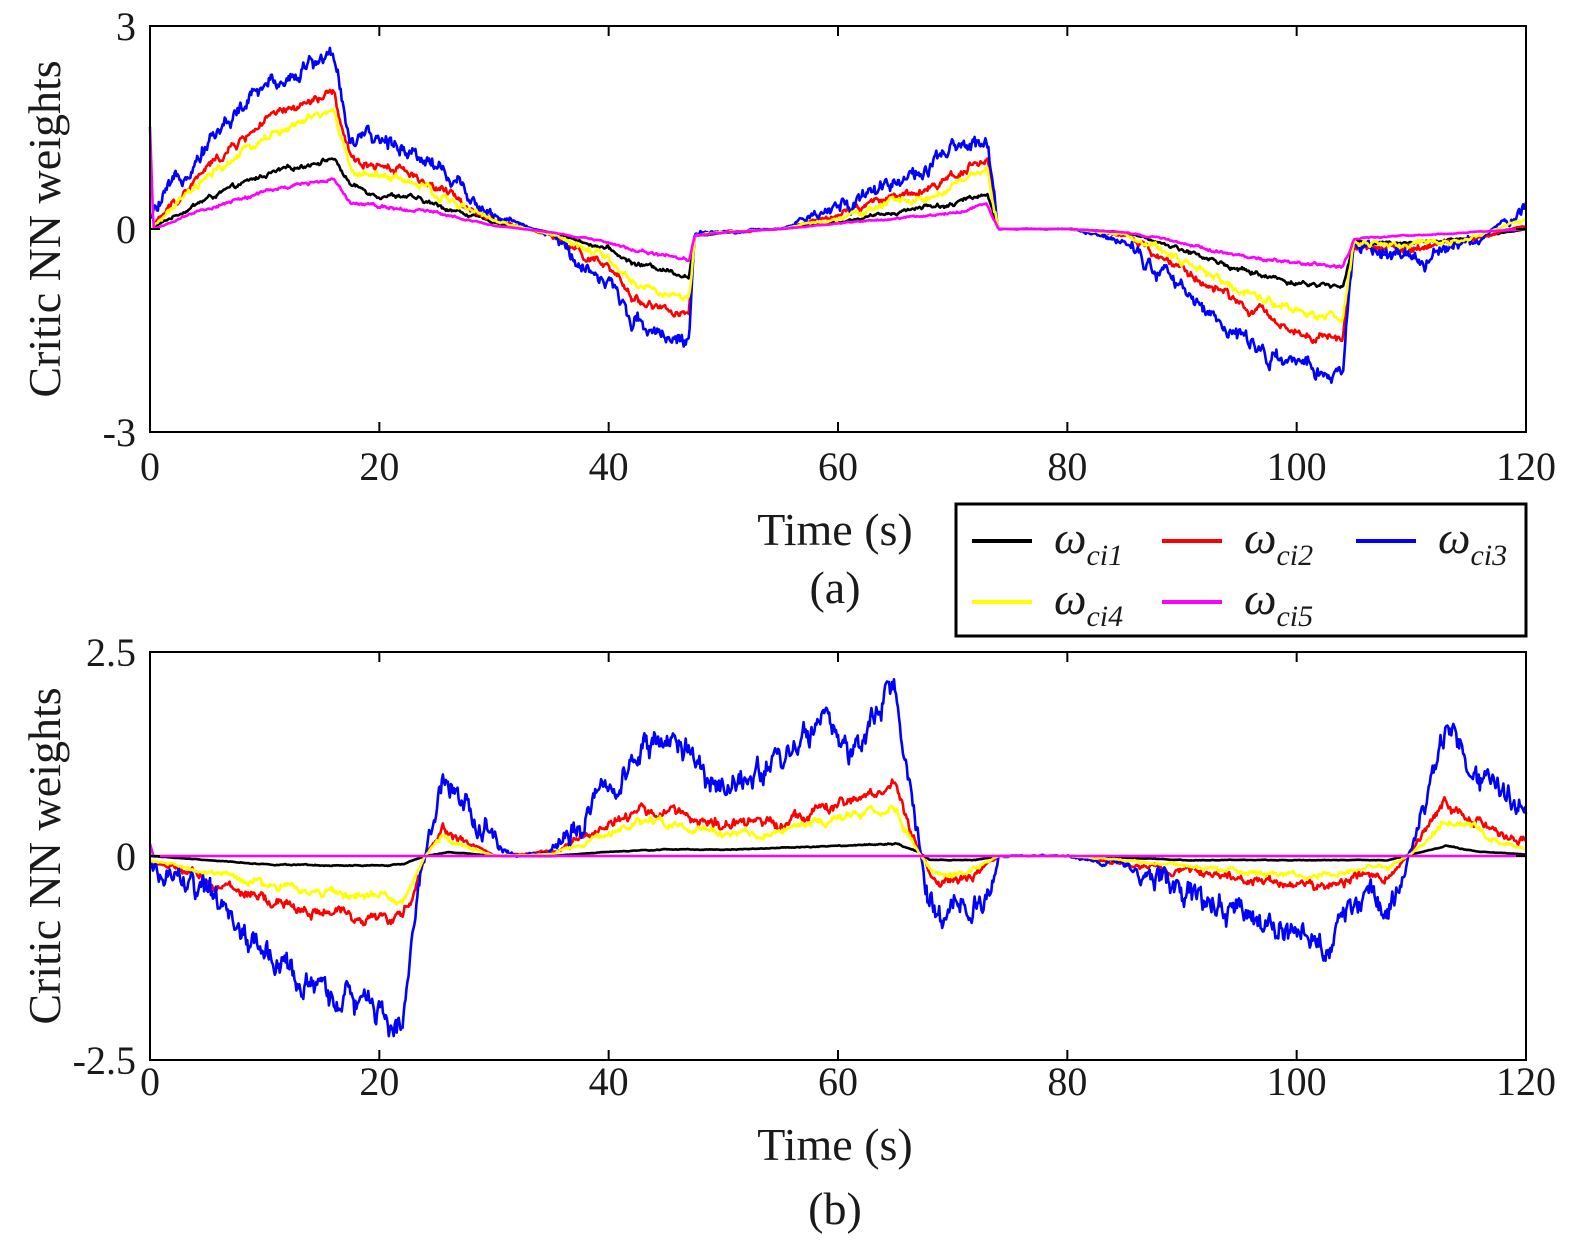  Describe the element at coordinates (1088, 542) in the screenshot. I see `legend-label: ωci1` at that location.